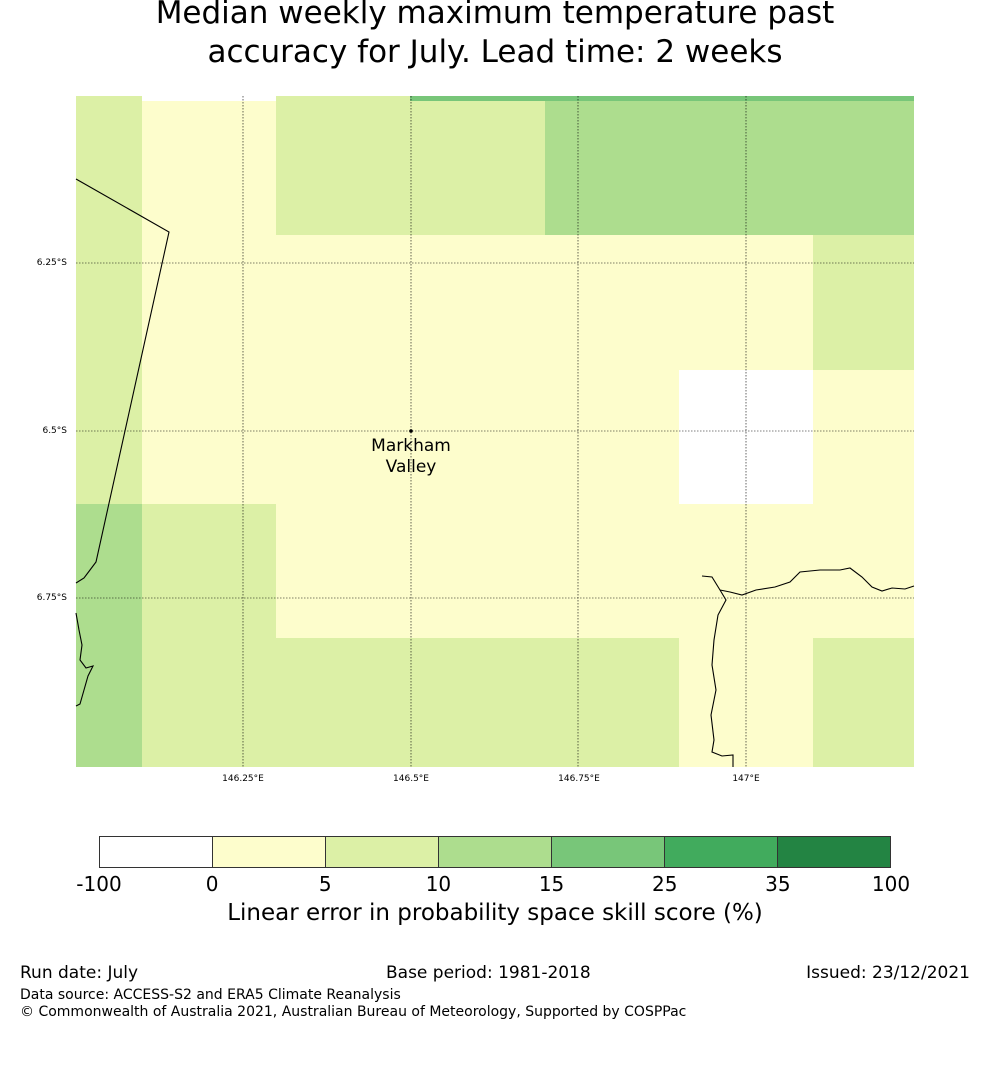 This screenshot has width=990, height=1065. I want to click on river-coastline, so click(808, 667).